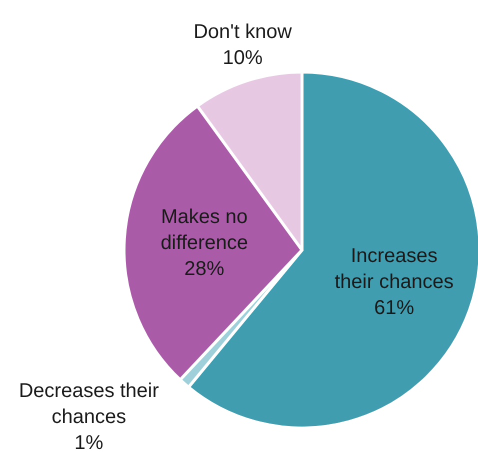 This screenshot has width=478, height=459. I want to click on data-label: 28%, so click(204, 269).